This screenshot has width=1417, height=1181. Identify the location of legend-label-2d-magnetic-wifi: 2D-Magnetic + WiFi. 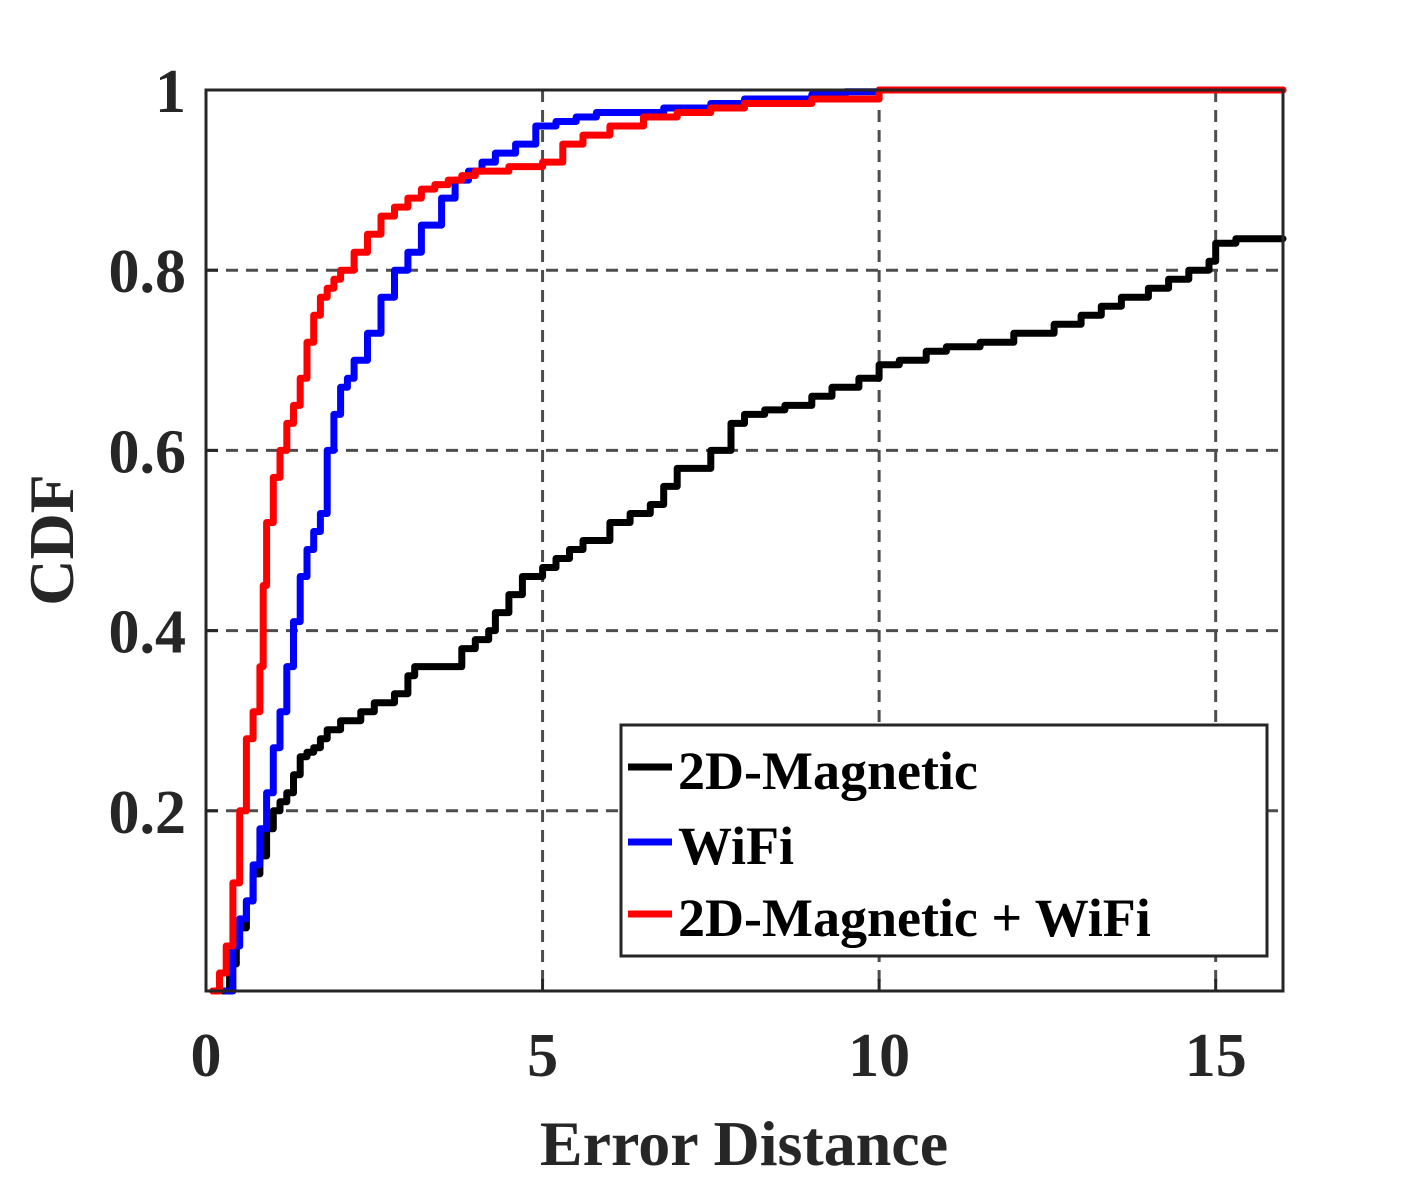
(914, 918).